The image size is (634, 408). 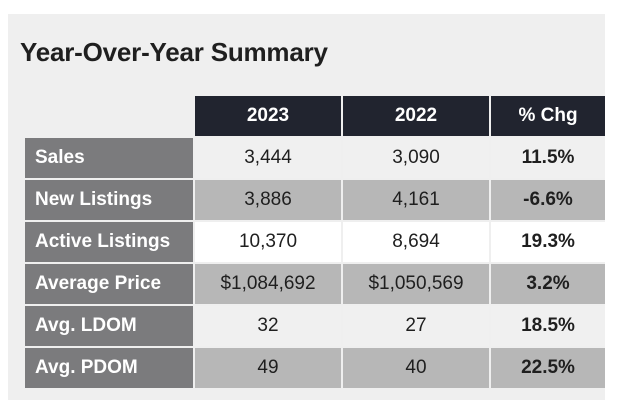 I want to click on cell-2023: $1,084,692, so click(x=268, y=284).